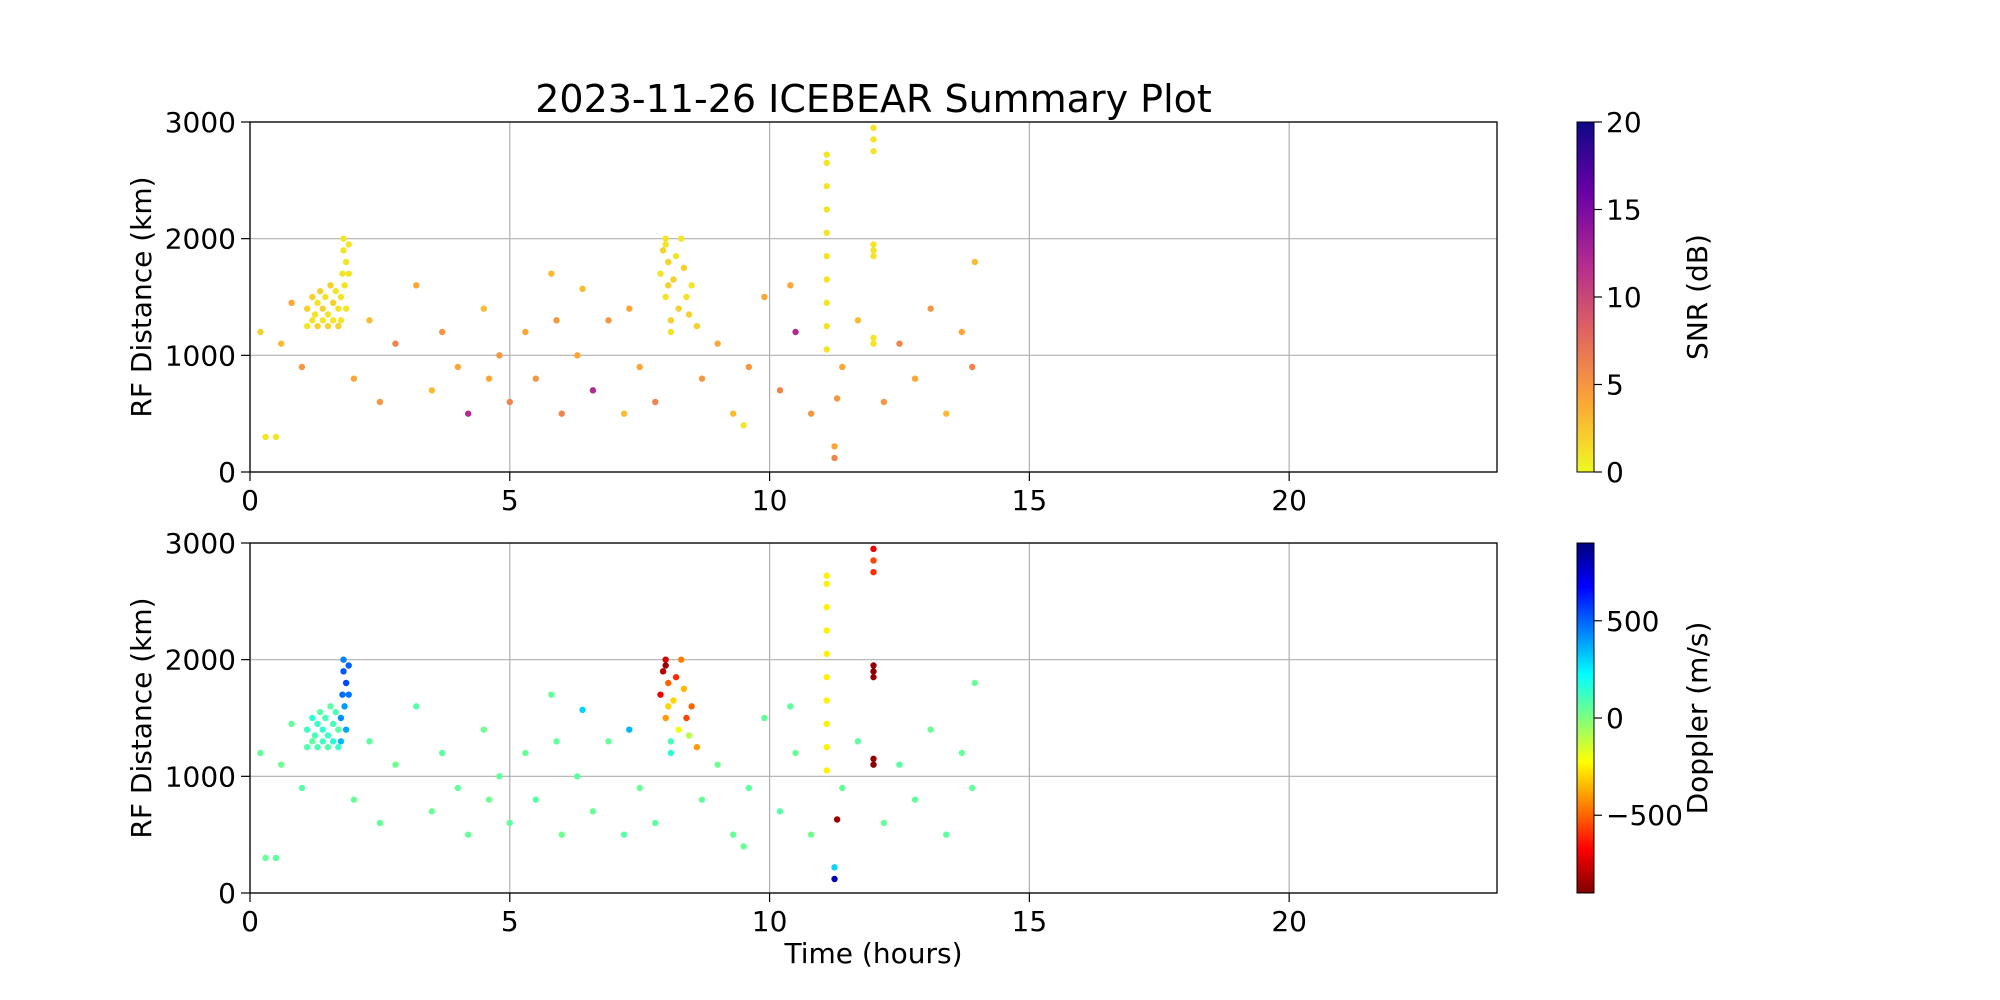 The image size is (2000, 1000). What do you see at coordinates (1632, 621) in the screenshot?
I see `colorbar-tick-label: 500` at bounding box center [1632, 621].